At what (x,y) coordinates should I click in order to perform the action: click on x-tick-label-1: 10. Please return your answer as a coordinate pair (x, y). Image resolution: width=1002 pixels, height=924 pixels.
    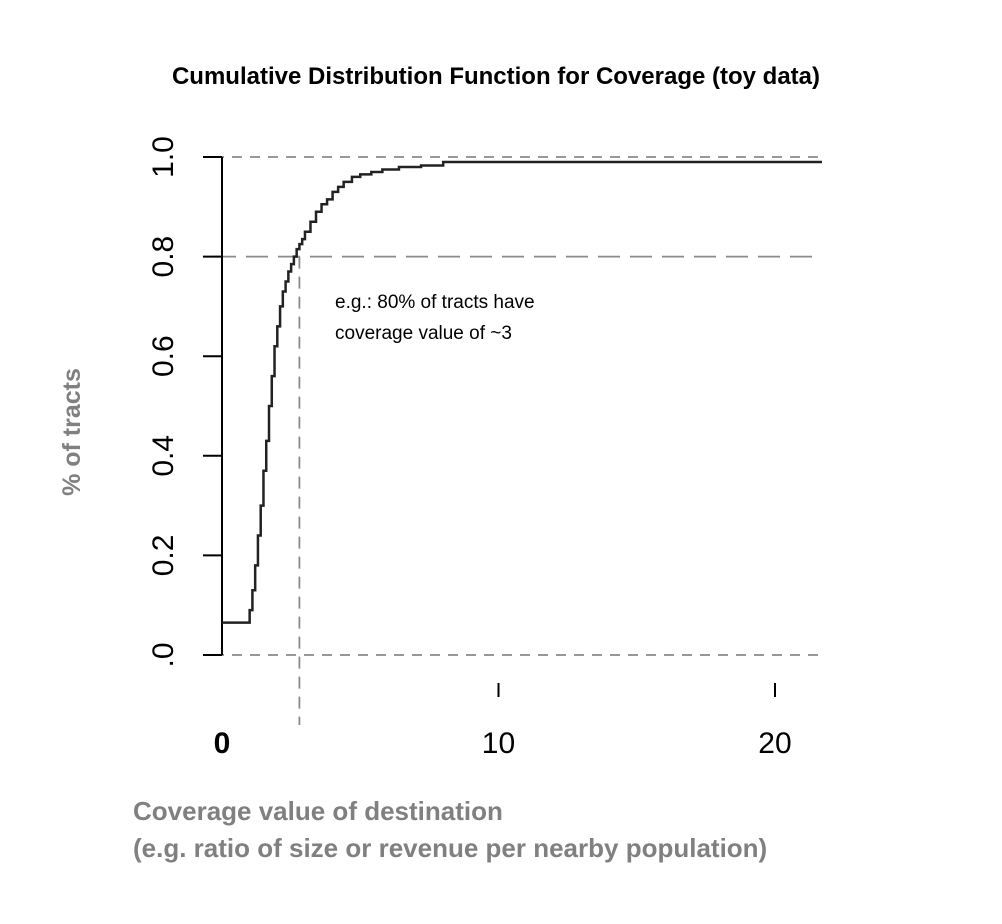
    Looking at the image, I should click on (498, 743).